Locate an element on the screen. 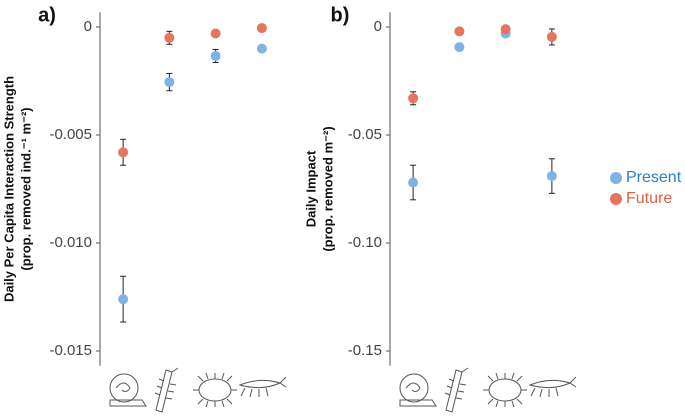 The width and height of the screenshot is (685, 418). y-axis-title: Daily Impact is located at coordinates (310, 188).